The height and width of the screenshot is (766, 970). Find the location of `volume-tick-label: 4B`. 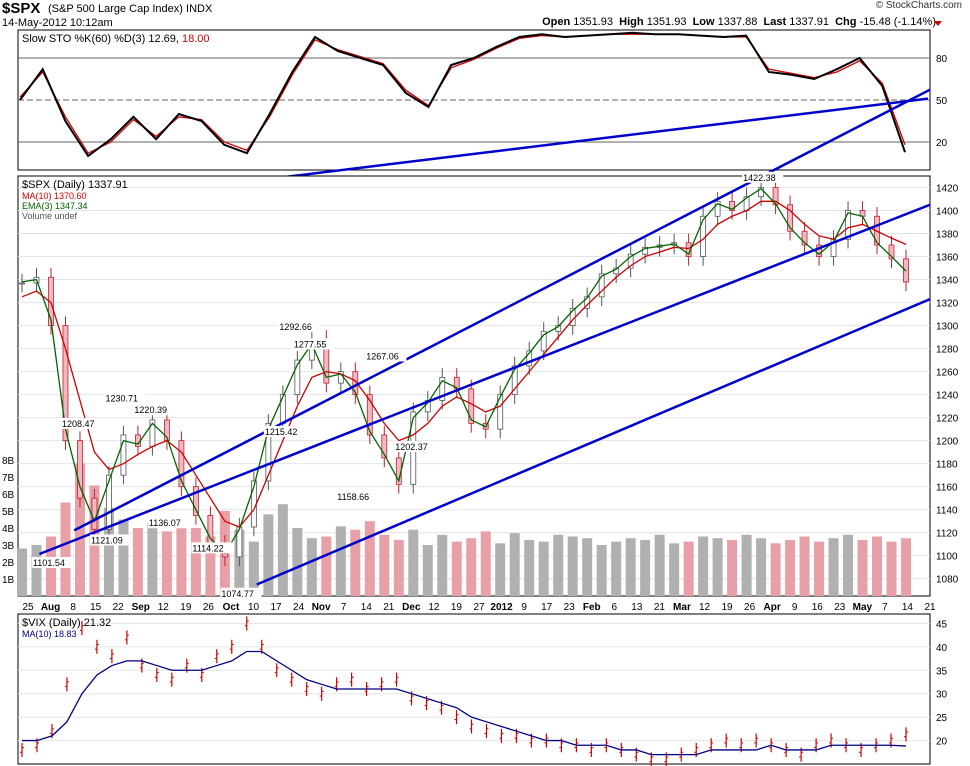

volume-tick-label: 4B is located at coordinates (8, 529).